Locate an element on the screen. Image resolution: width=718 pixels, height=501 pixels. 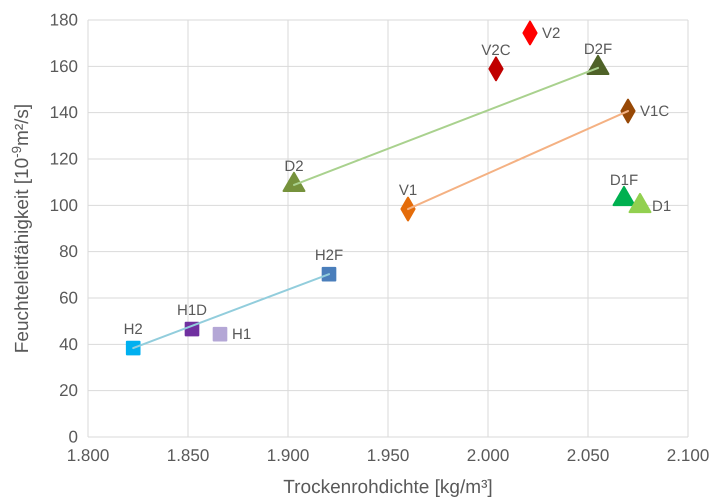
y-tick-label: 20 is located at coordinates (68, 390).